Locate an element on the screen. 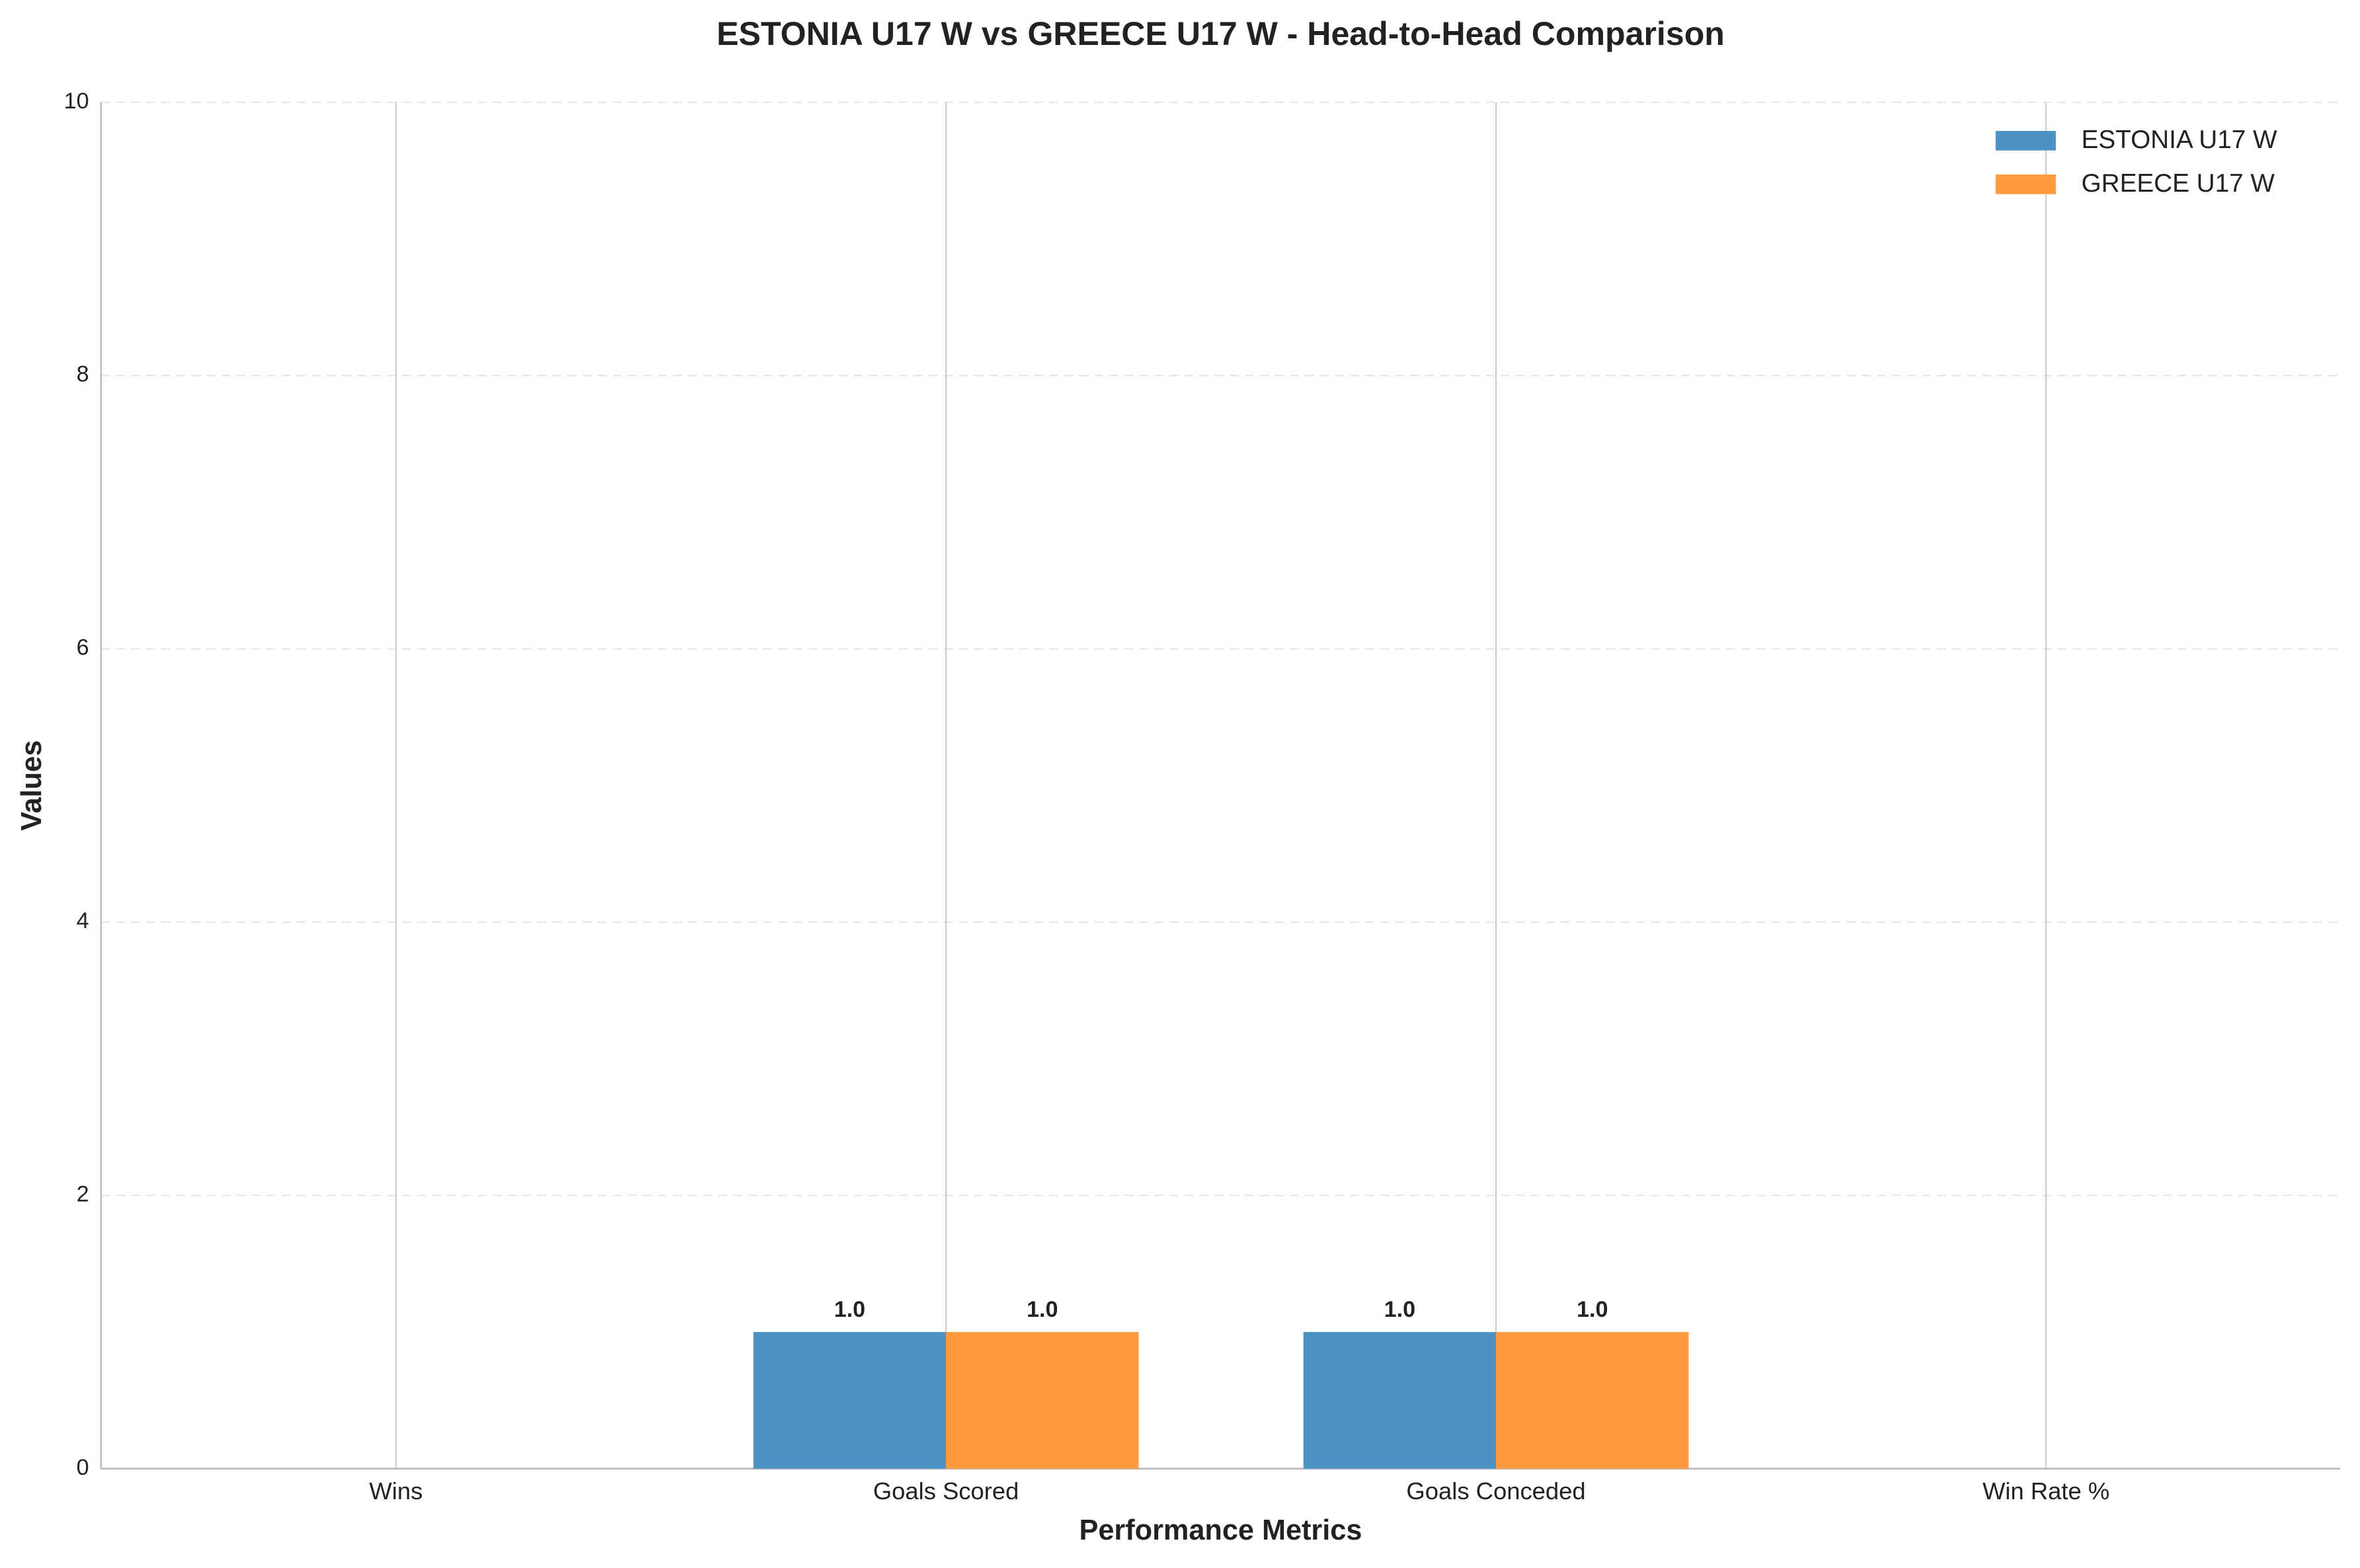 Image resolution: width=2360 pixels, height=1568 pixels. x-tick-label: Wins is located at coordinates (396, 1491).